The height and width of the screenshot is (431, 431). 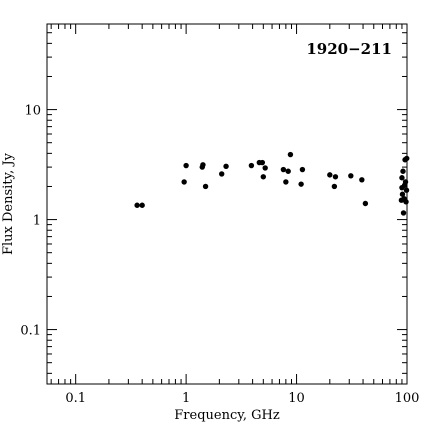 What do you see at coordinates (272, 183) in the screenshot?
I see `data-points` at bounding box center [272, 183].